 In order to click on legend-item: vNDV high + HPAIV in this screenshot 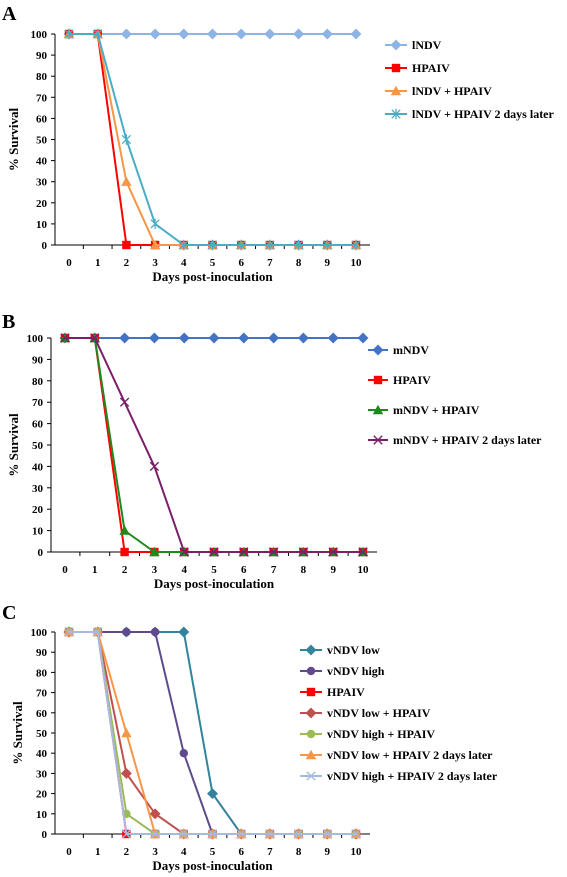, I will do `click(367, 734)`.